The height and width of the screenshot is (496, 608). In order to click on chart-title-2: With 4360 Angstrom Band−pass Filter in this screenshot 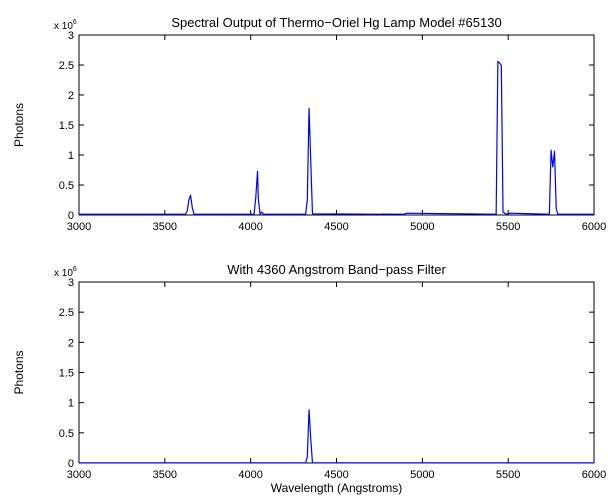, I will do `click(336, 269)`.